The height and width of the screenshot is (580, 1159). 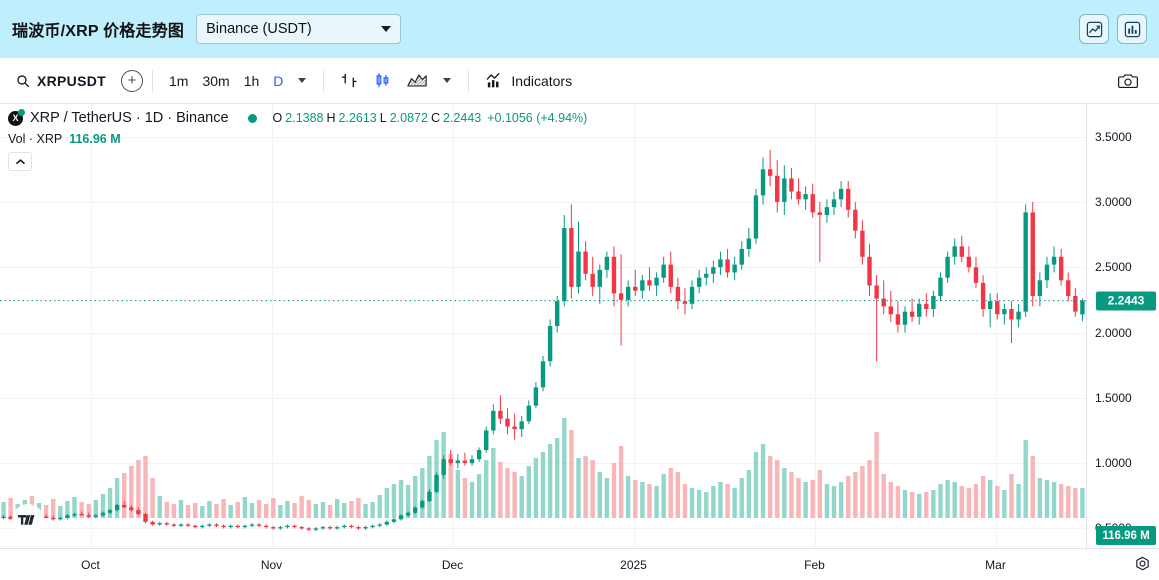 I want to click on ohlc-open-value: 2.1388, so click(x=304, y=118).